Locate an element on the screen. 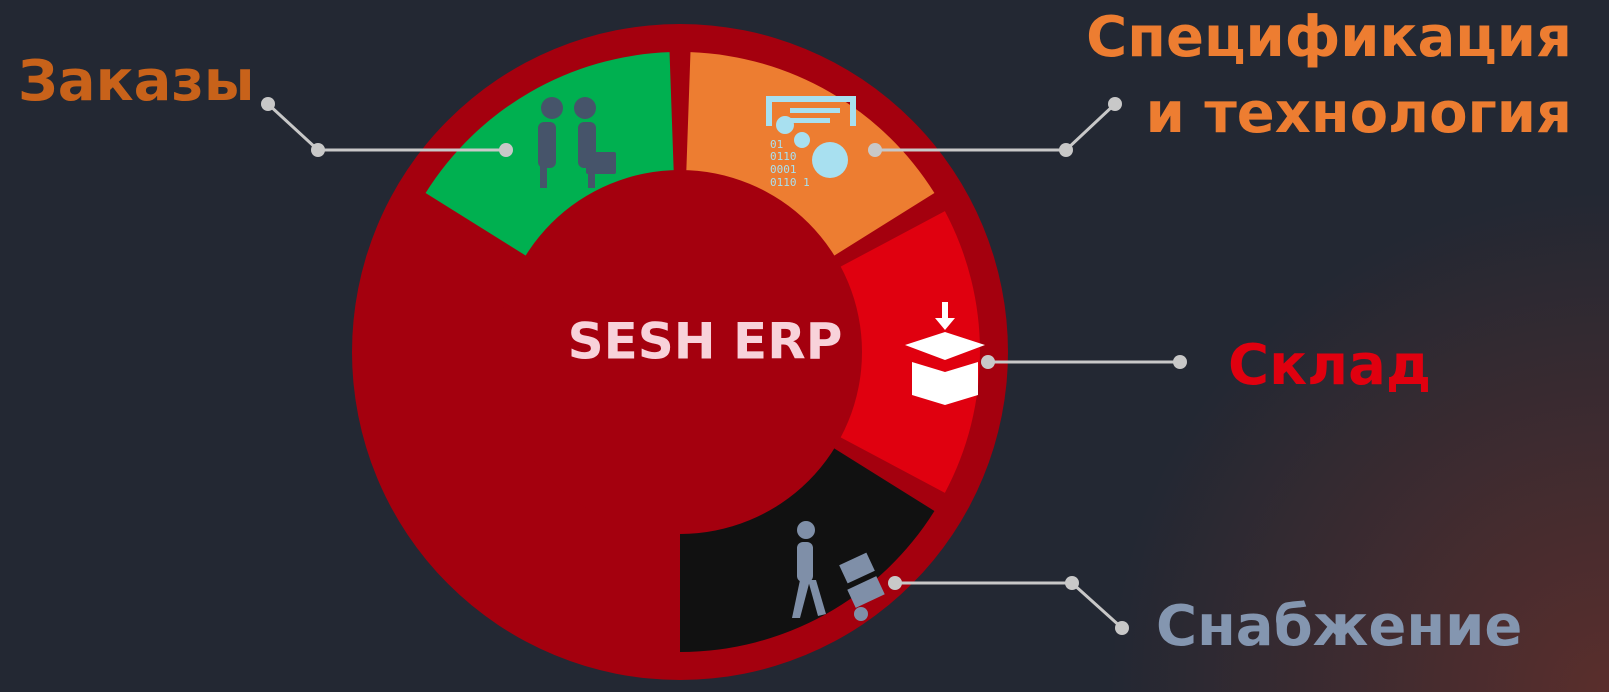  handshake-icon is located at coordinates (577, 142).